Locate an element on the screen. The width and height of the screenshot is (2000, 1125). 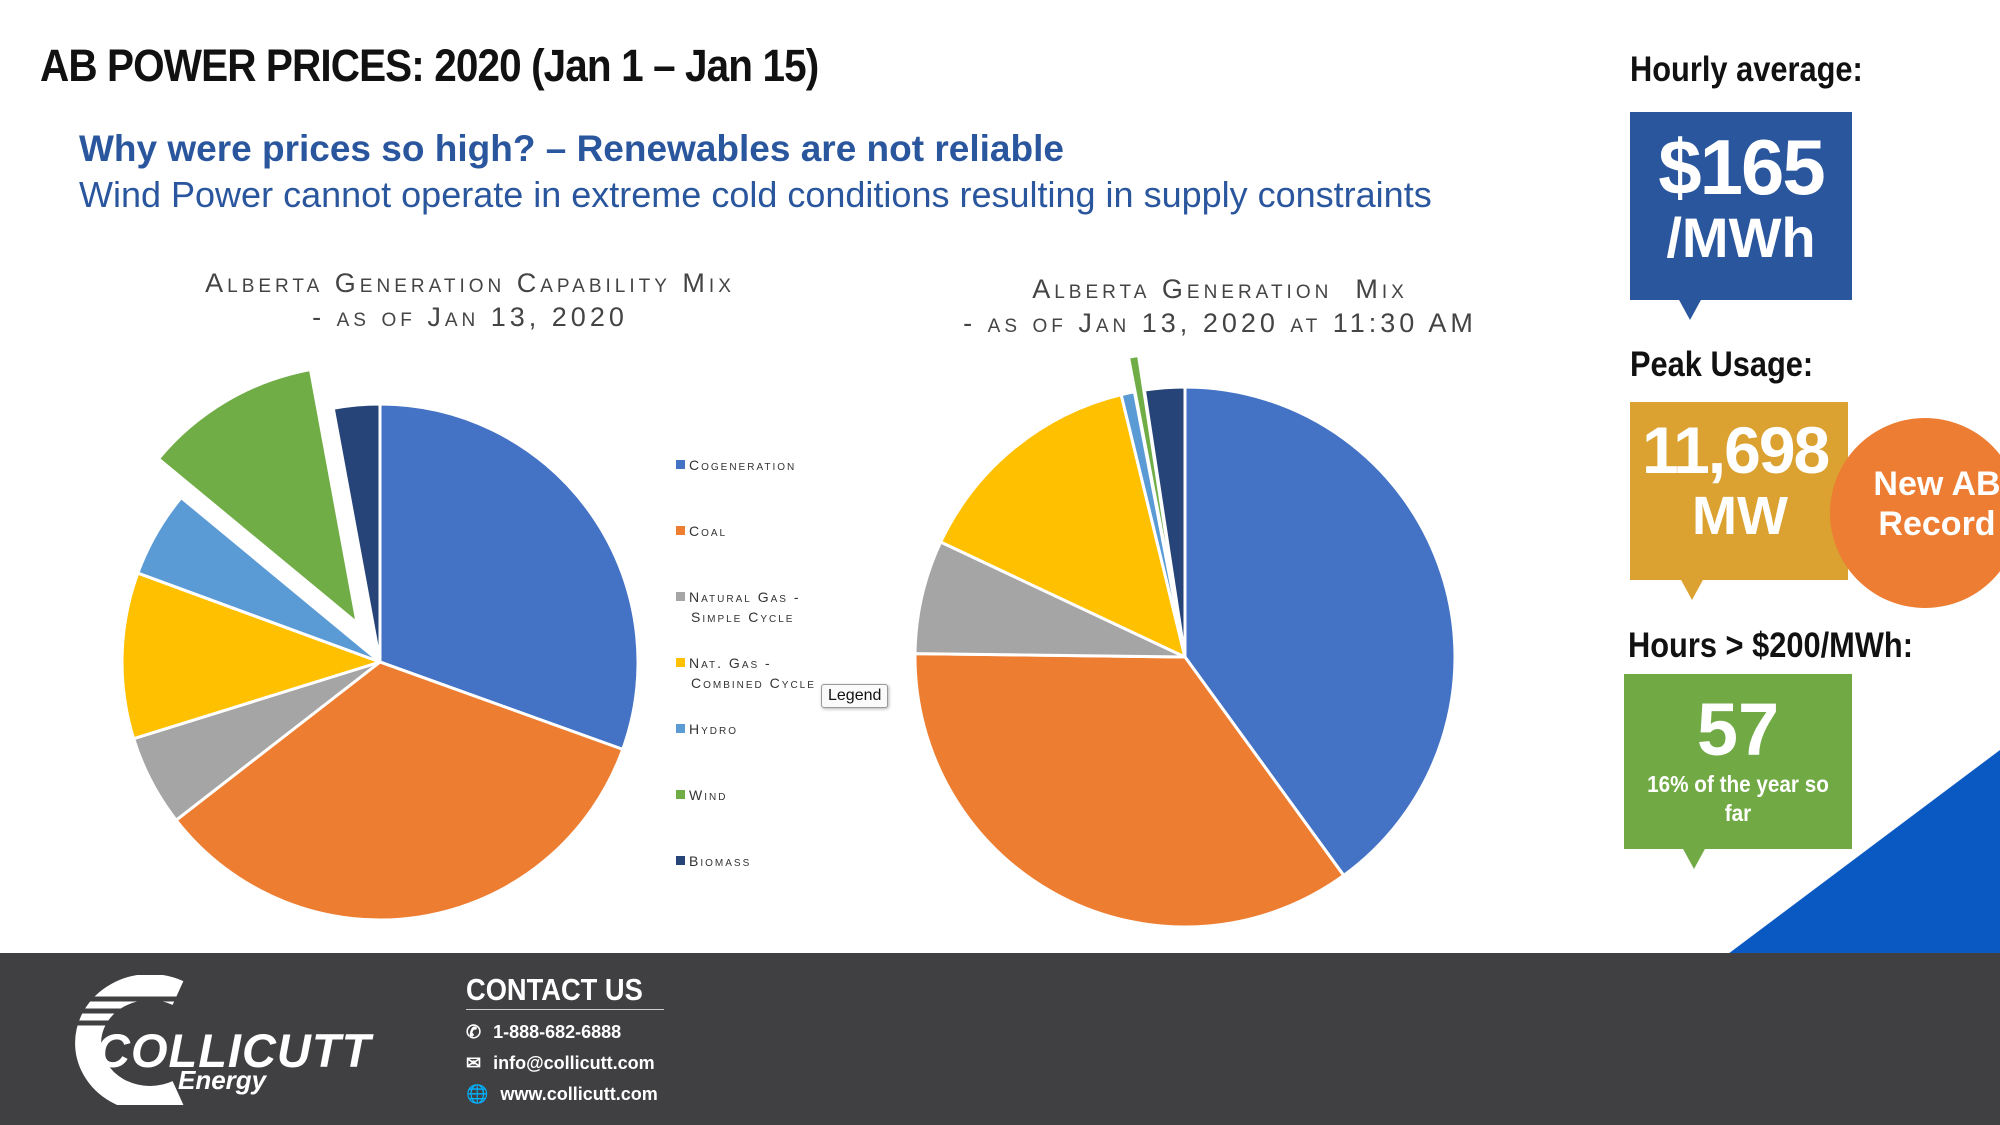
capability-pie-slice-wind is located at coordinates (258, 497).